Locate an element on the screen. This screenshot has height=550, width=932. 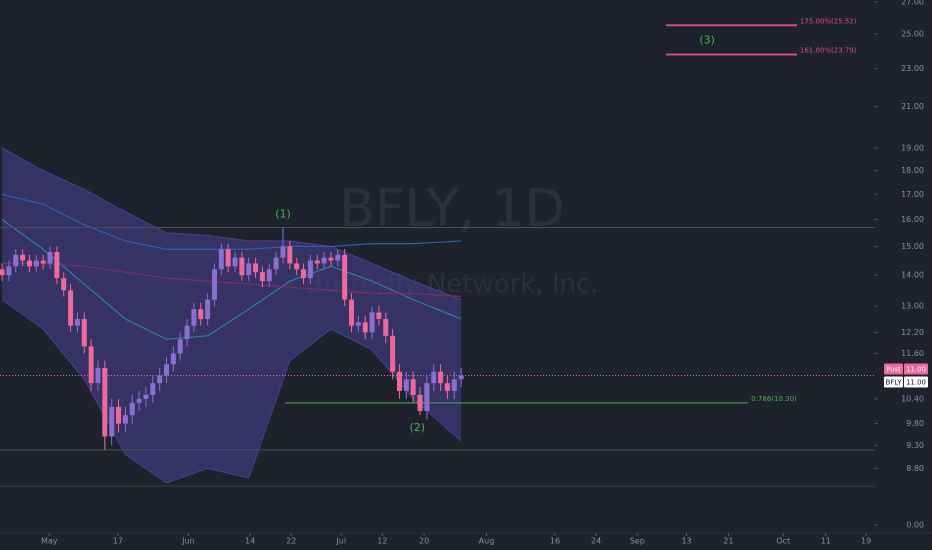
wave-label: (1) is located at coordinates (283, 213).